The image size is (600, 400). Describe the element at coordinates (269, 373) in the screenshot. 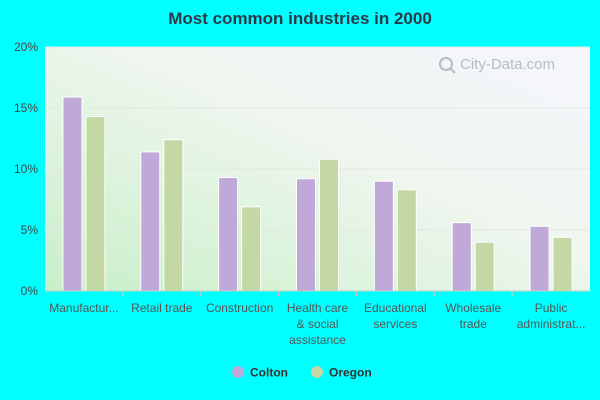

I see `legend-label-colton: Colton` at that location.